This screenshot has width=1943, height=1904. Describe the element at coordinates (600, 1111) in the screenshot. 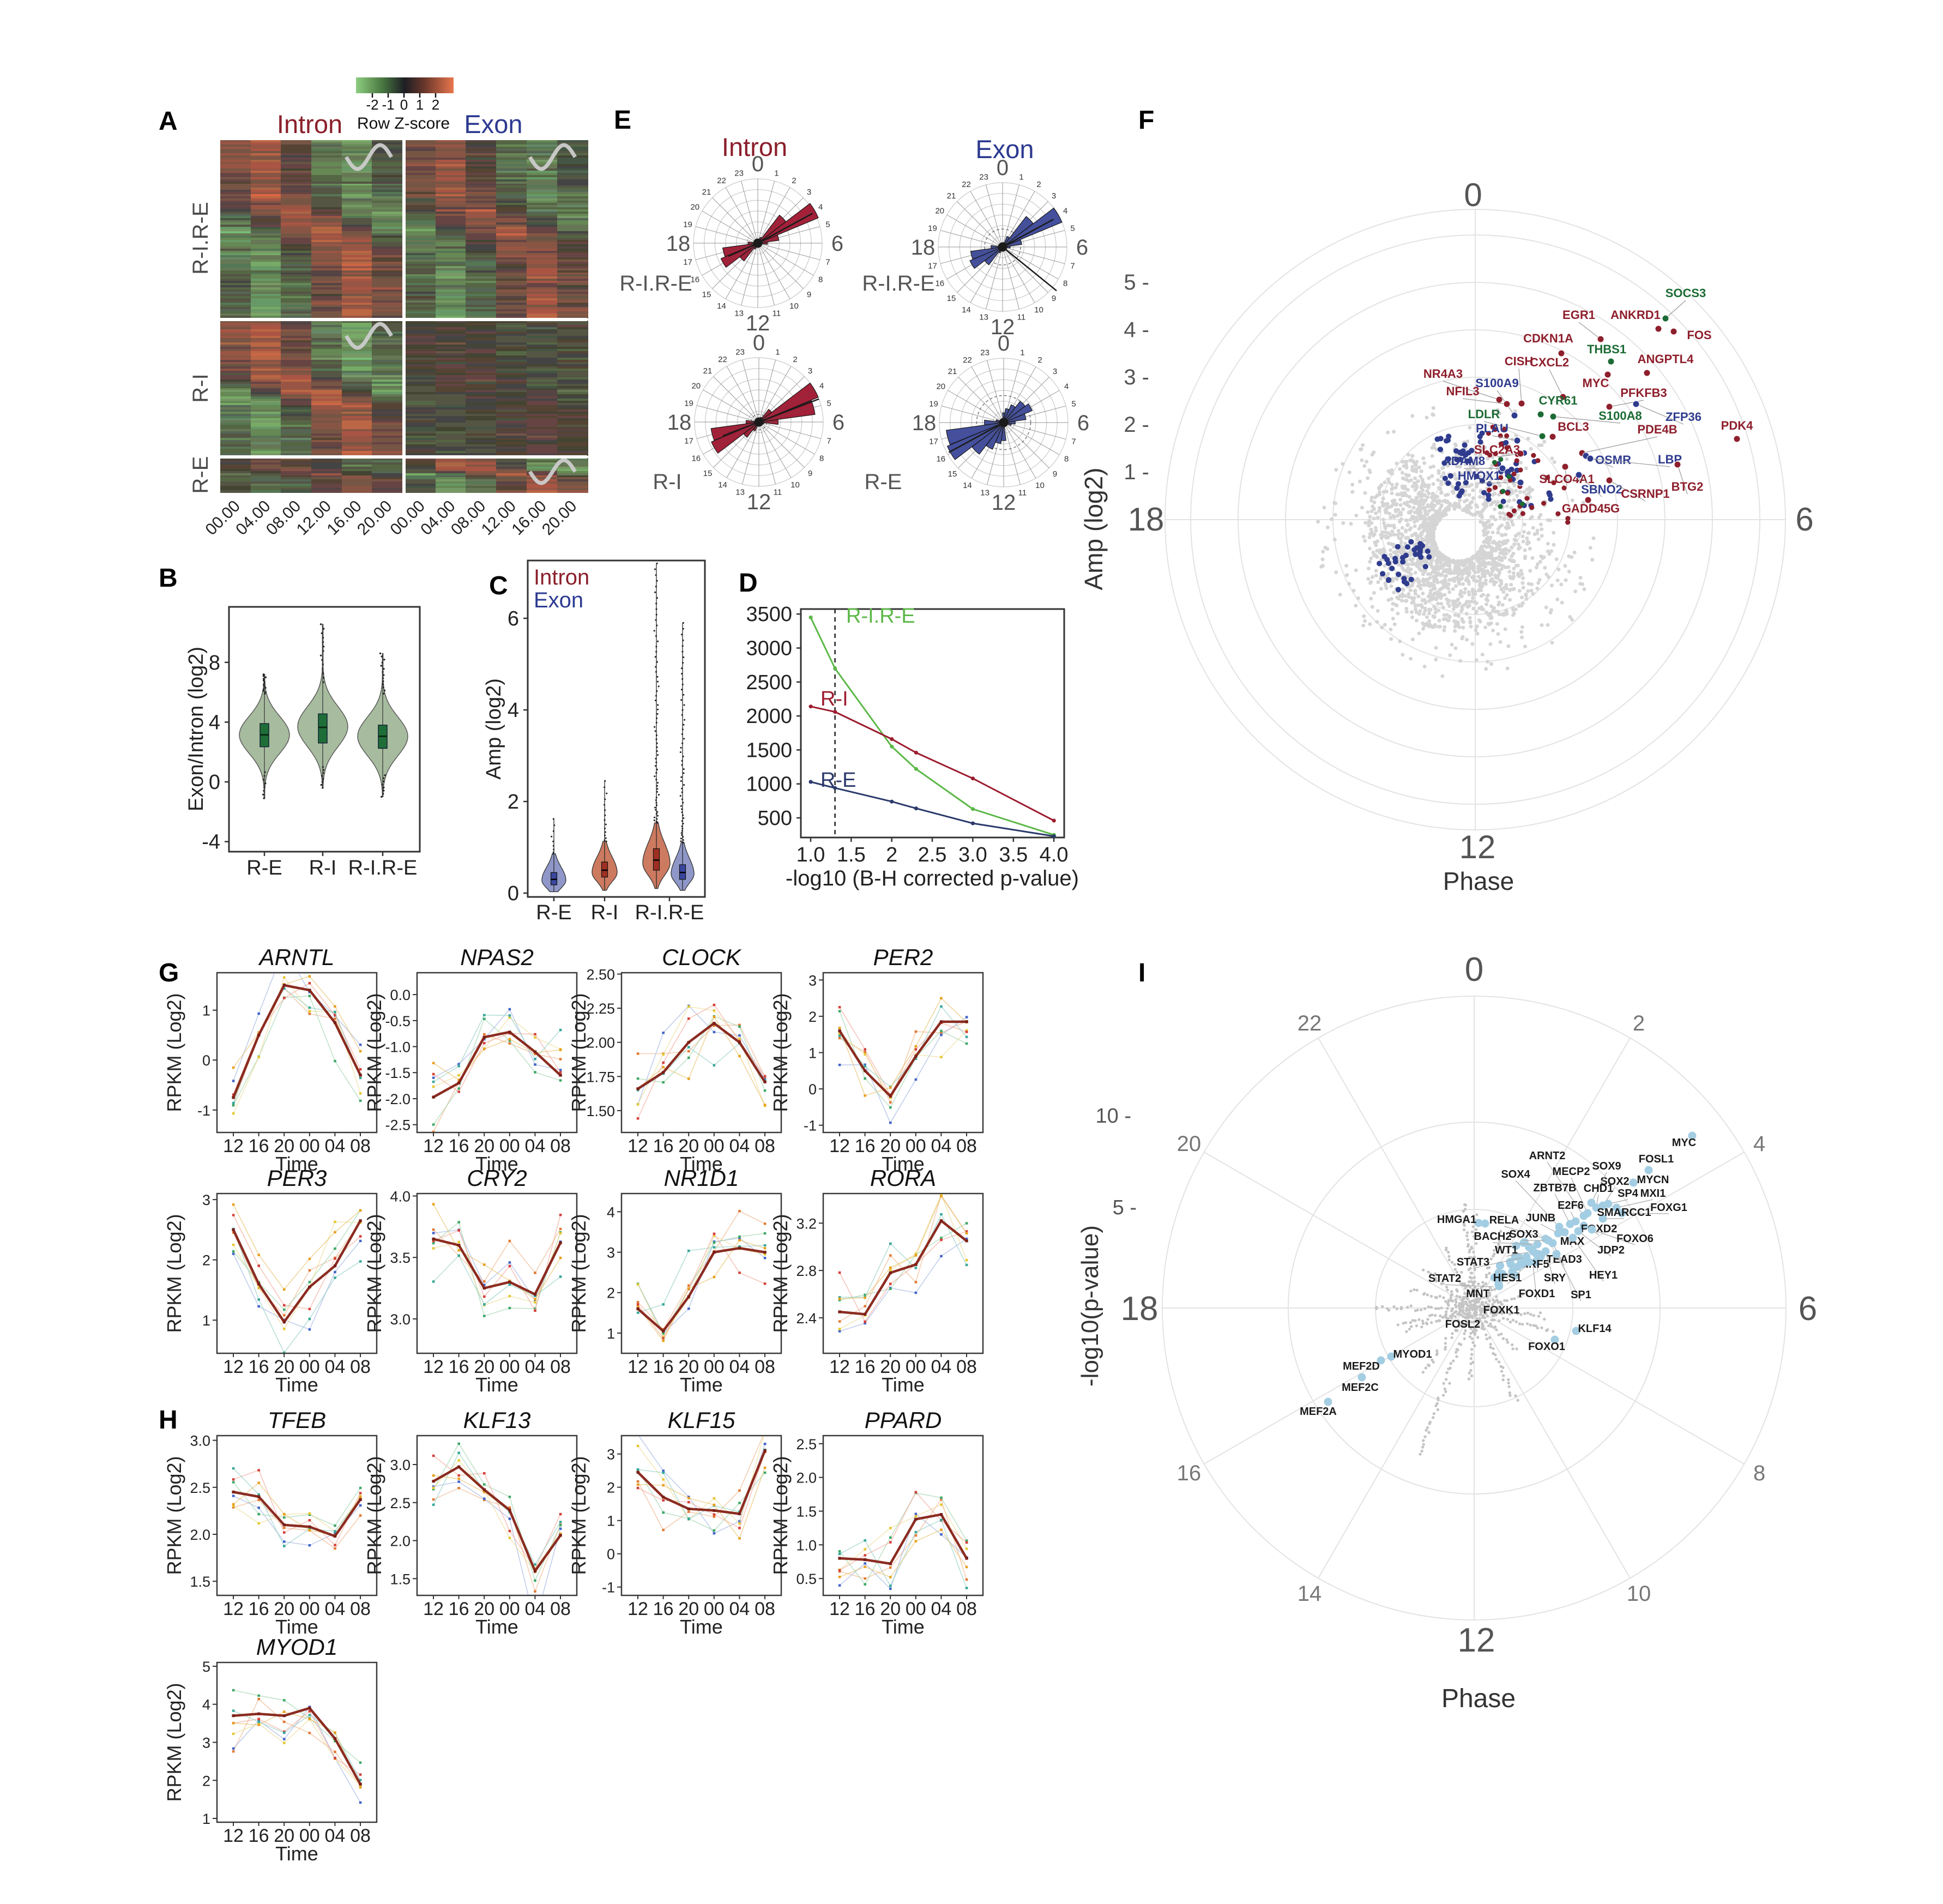

I see `svg-text: 1.50` at that location.